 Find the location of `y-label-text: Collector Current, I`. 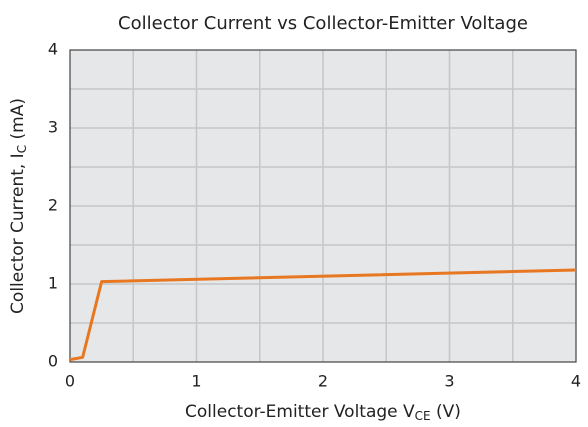

y-label-text: Collector Current, I is located at coordinates (18, 233).